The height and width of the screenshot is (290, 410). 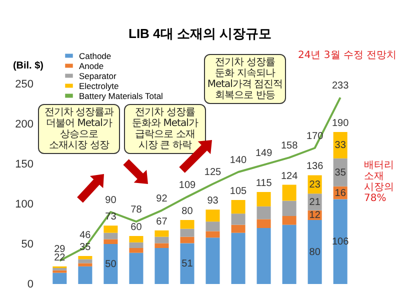 What do you see at coordinates (379, 182) in the screenshot?
I see `text: 배터리 소재 시장의 78%` at bounding box center [379, 182].